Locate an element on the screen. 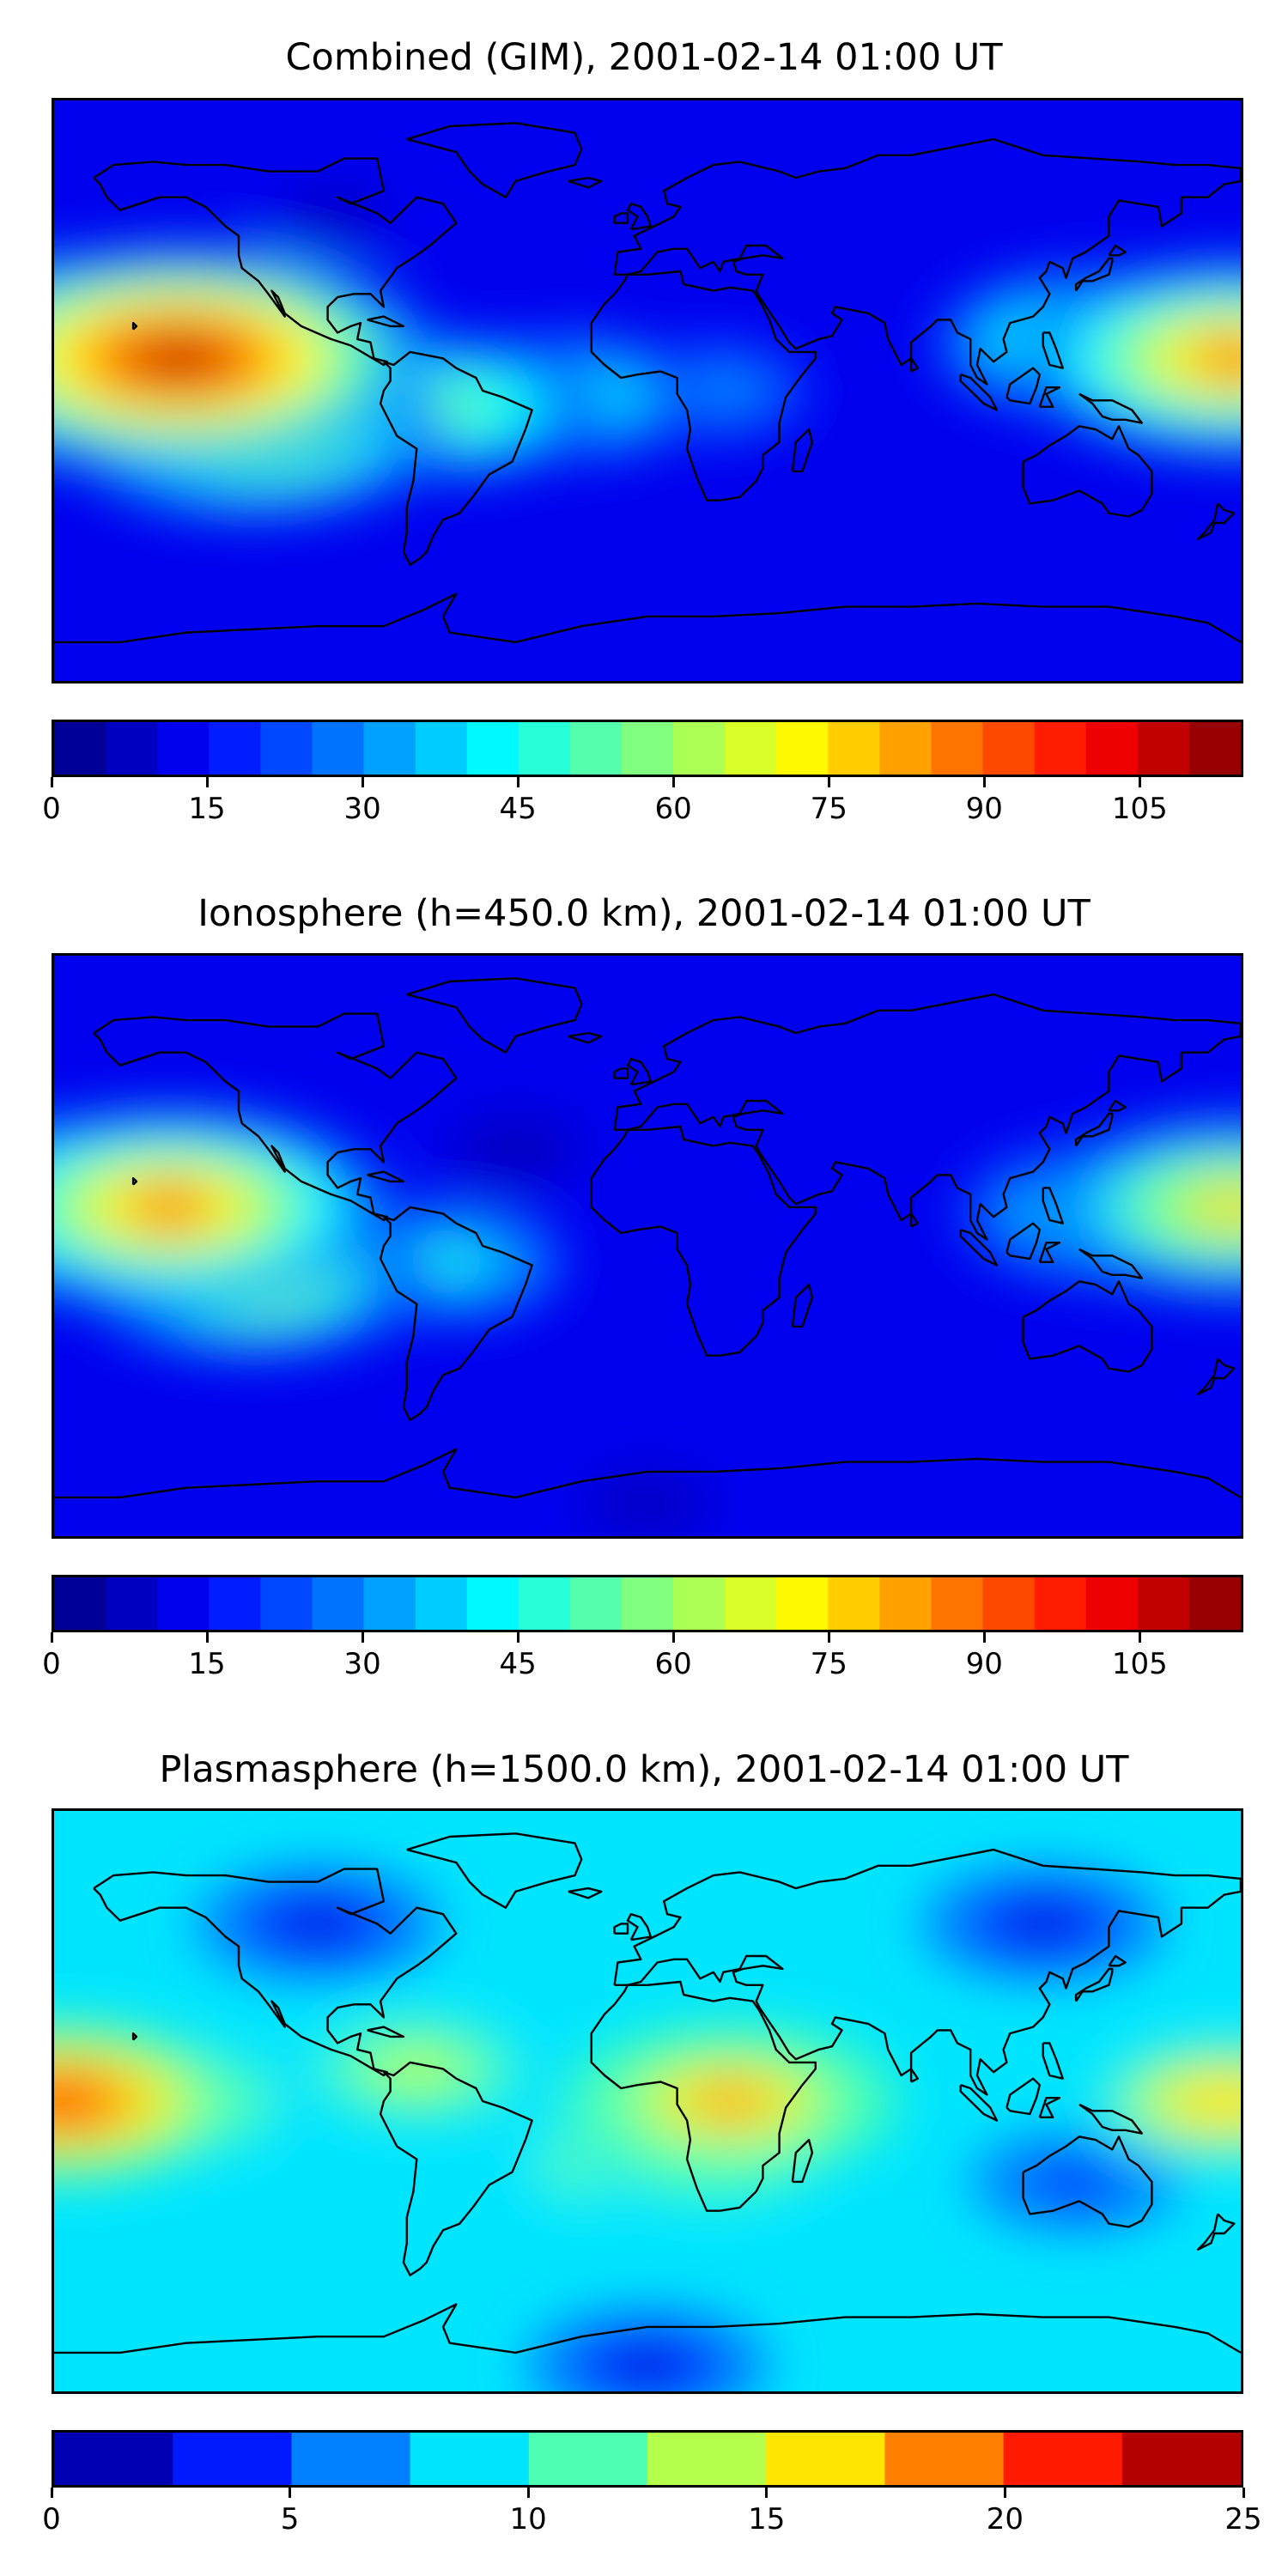 The height and width of the screenshot is (2576, 1288). colorbar-tick-label: 0 is located at coordinates (52, 809).